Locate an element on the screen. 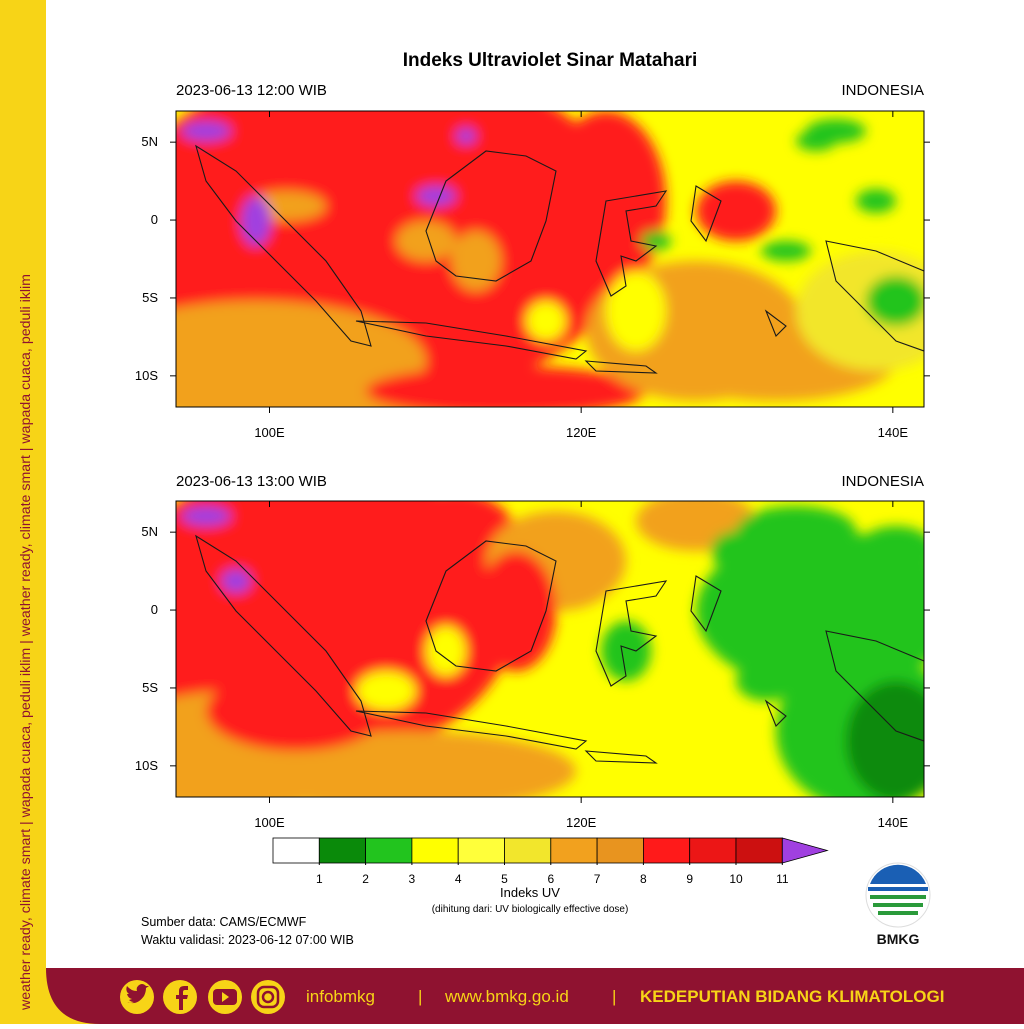 The width and height of the screenshot is (1024, 1029). twitter-glyph is located at coordinates (137, 994).